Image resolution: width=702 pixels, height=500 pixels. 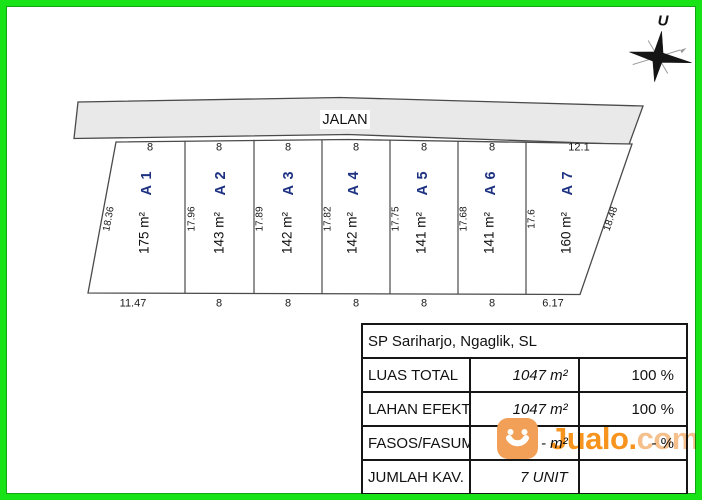 I want to click on table-row: LUAS TOTAL 1047 m² 100 %, so click(x=524, y=375).